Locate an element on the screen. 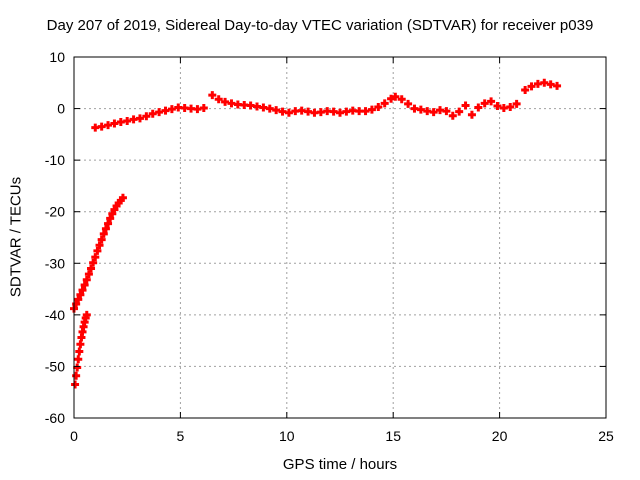 This screenshot has height=480, width=640. y-tick-label: 10 is located at coordinates (57, 57).